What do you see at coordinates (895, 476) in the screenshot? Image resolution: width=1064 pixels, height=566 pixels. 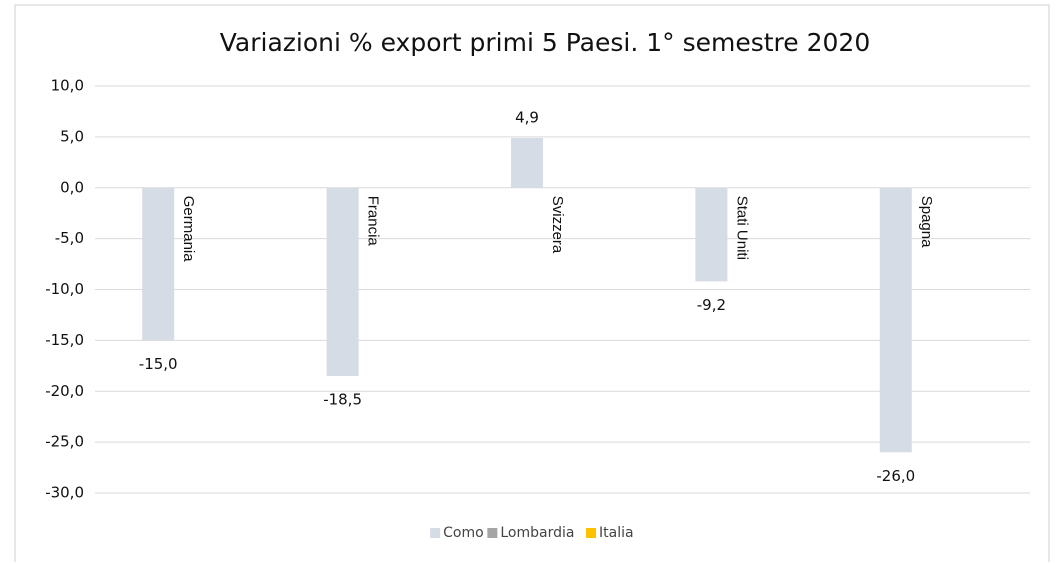 I see `data-label: -26,0` at bounding box center [895, 476].